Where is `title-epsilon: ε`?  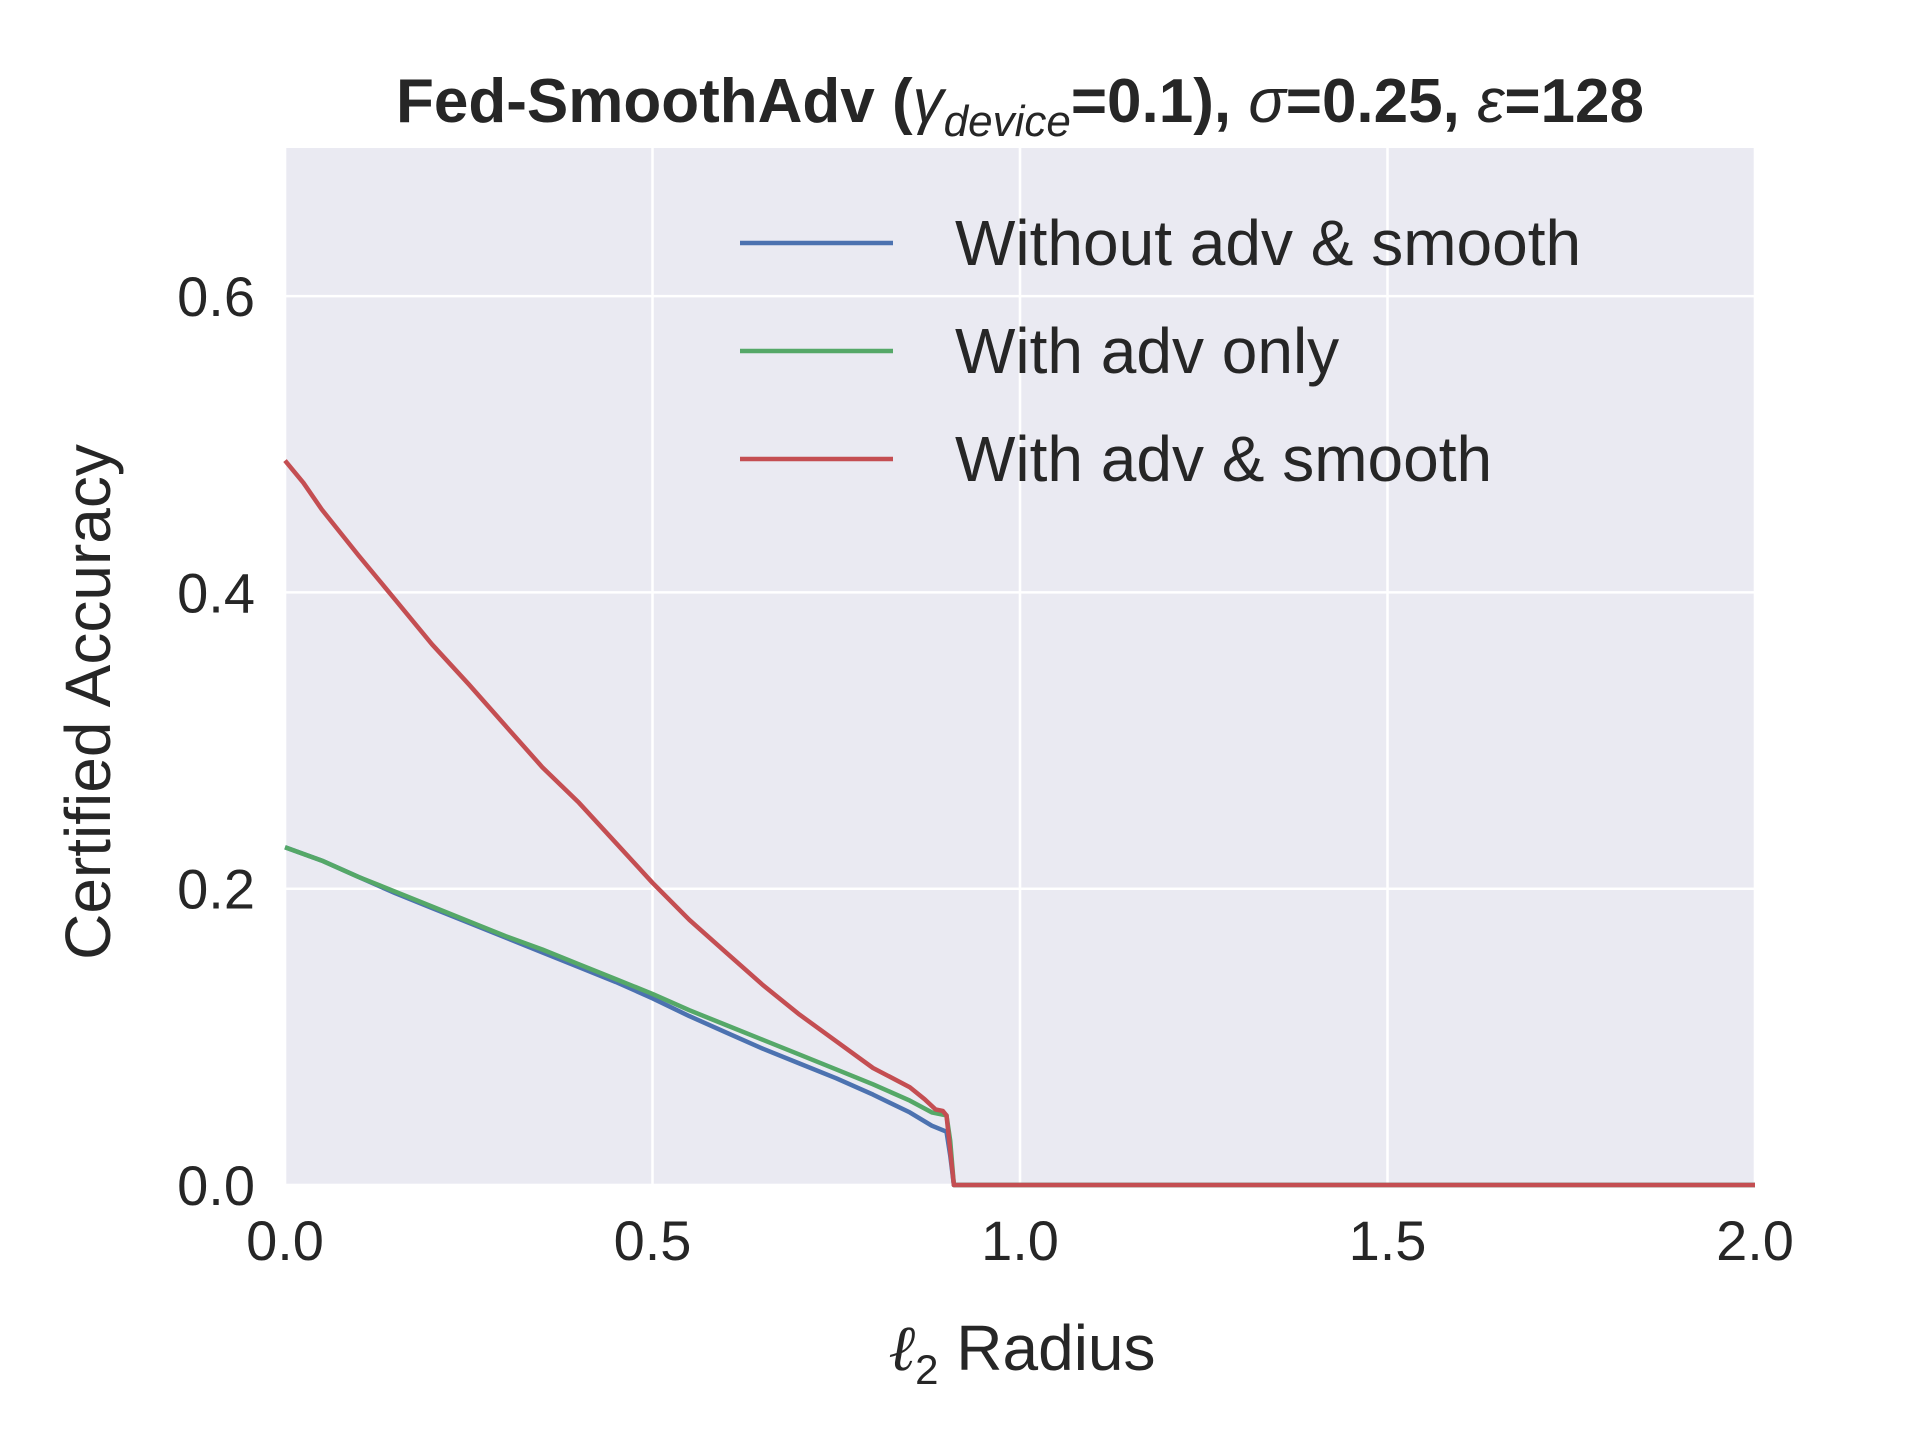
title-epsilon: ε is located at coordinates (1491, 101).